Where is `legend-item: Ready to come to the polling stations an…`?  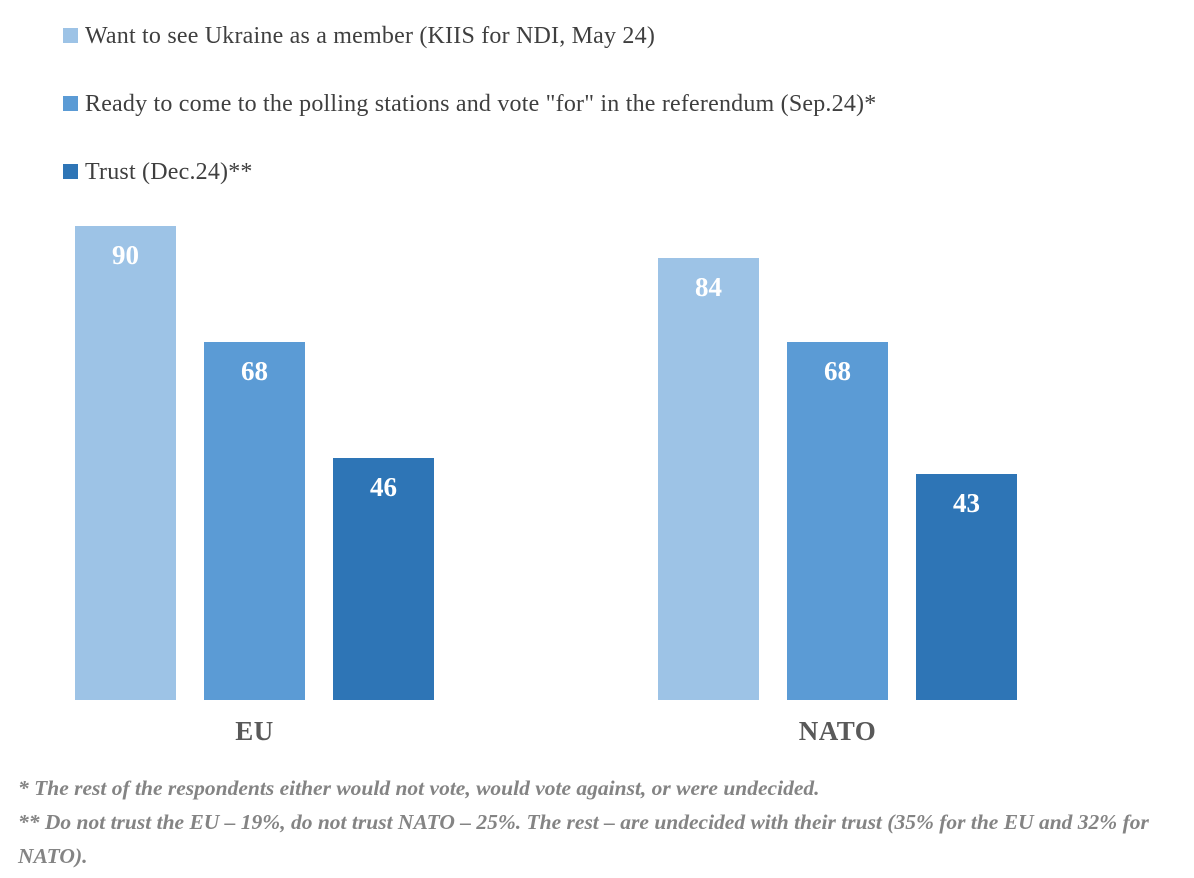
legend-item: Ready to come to the polling stations an… is located at coordinates (628, 104).